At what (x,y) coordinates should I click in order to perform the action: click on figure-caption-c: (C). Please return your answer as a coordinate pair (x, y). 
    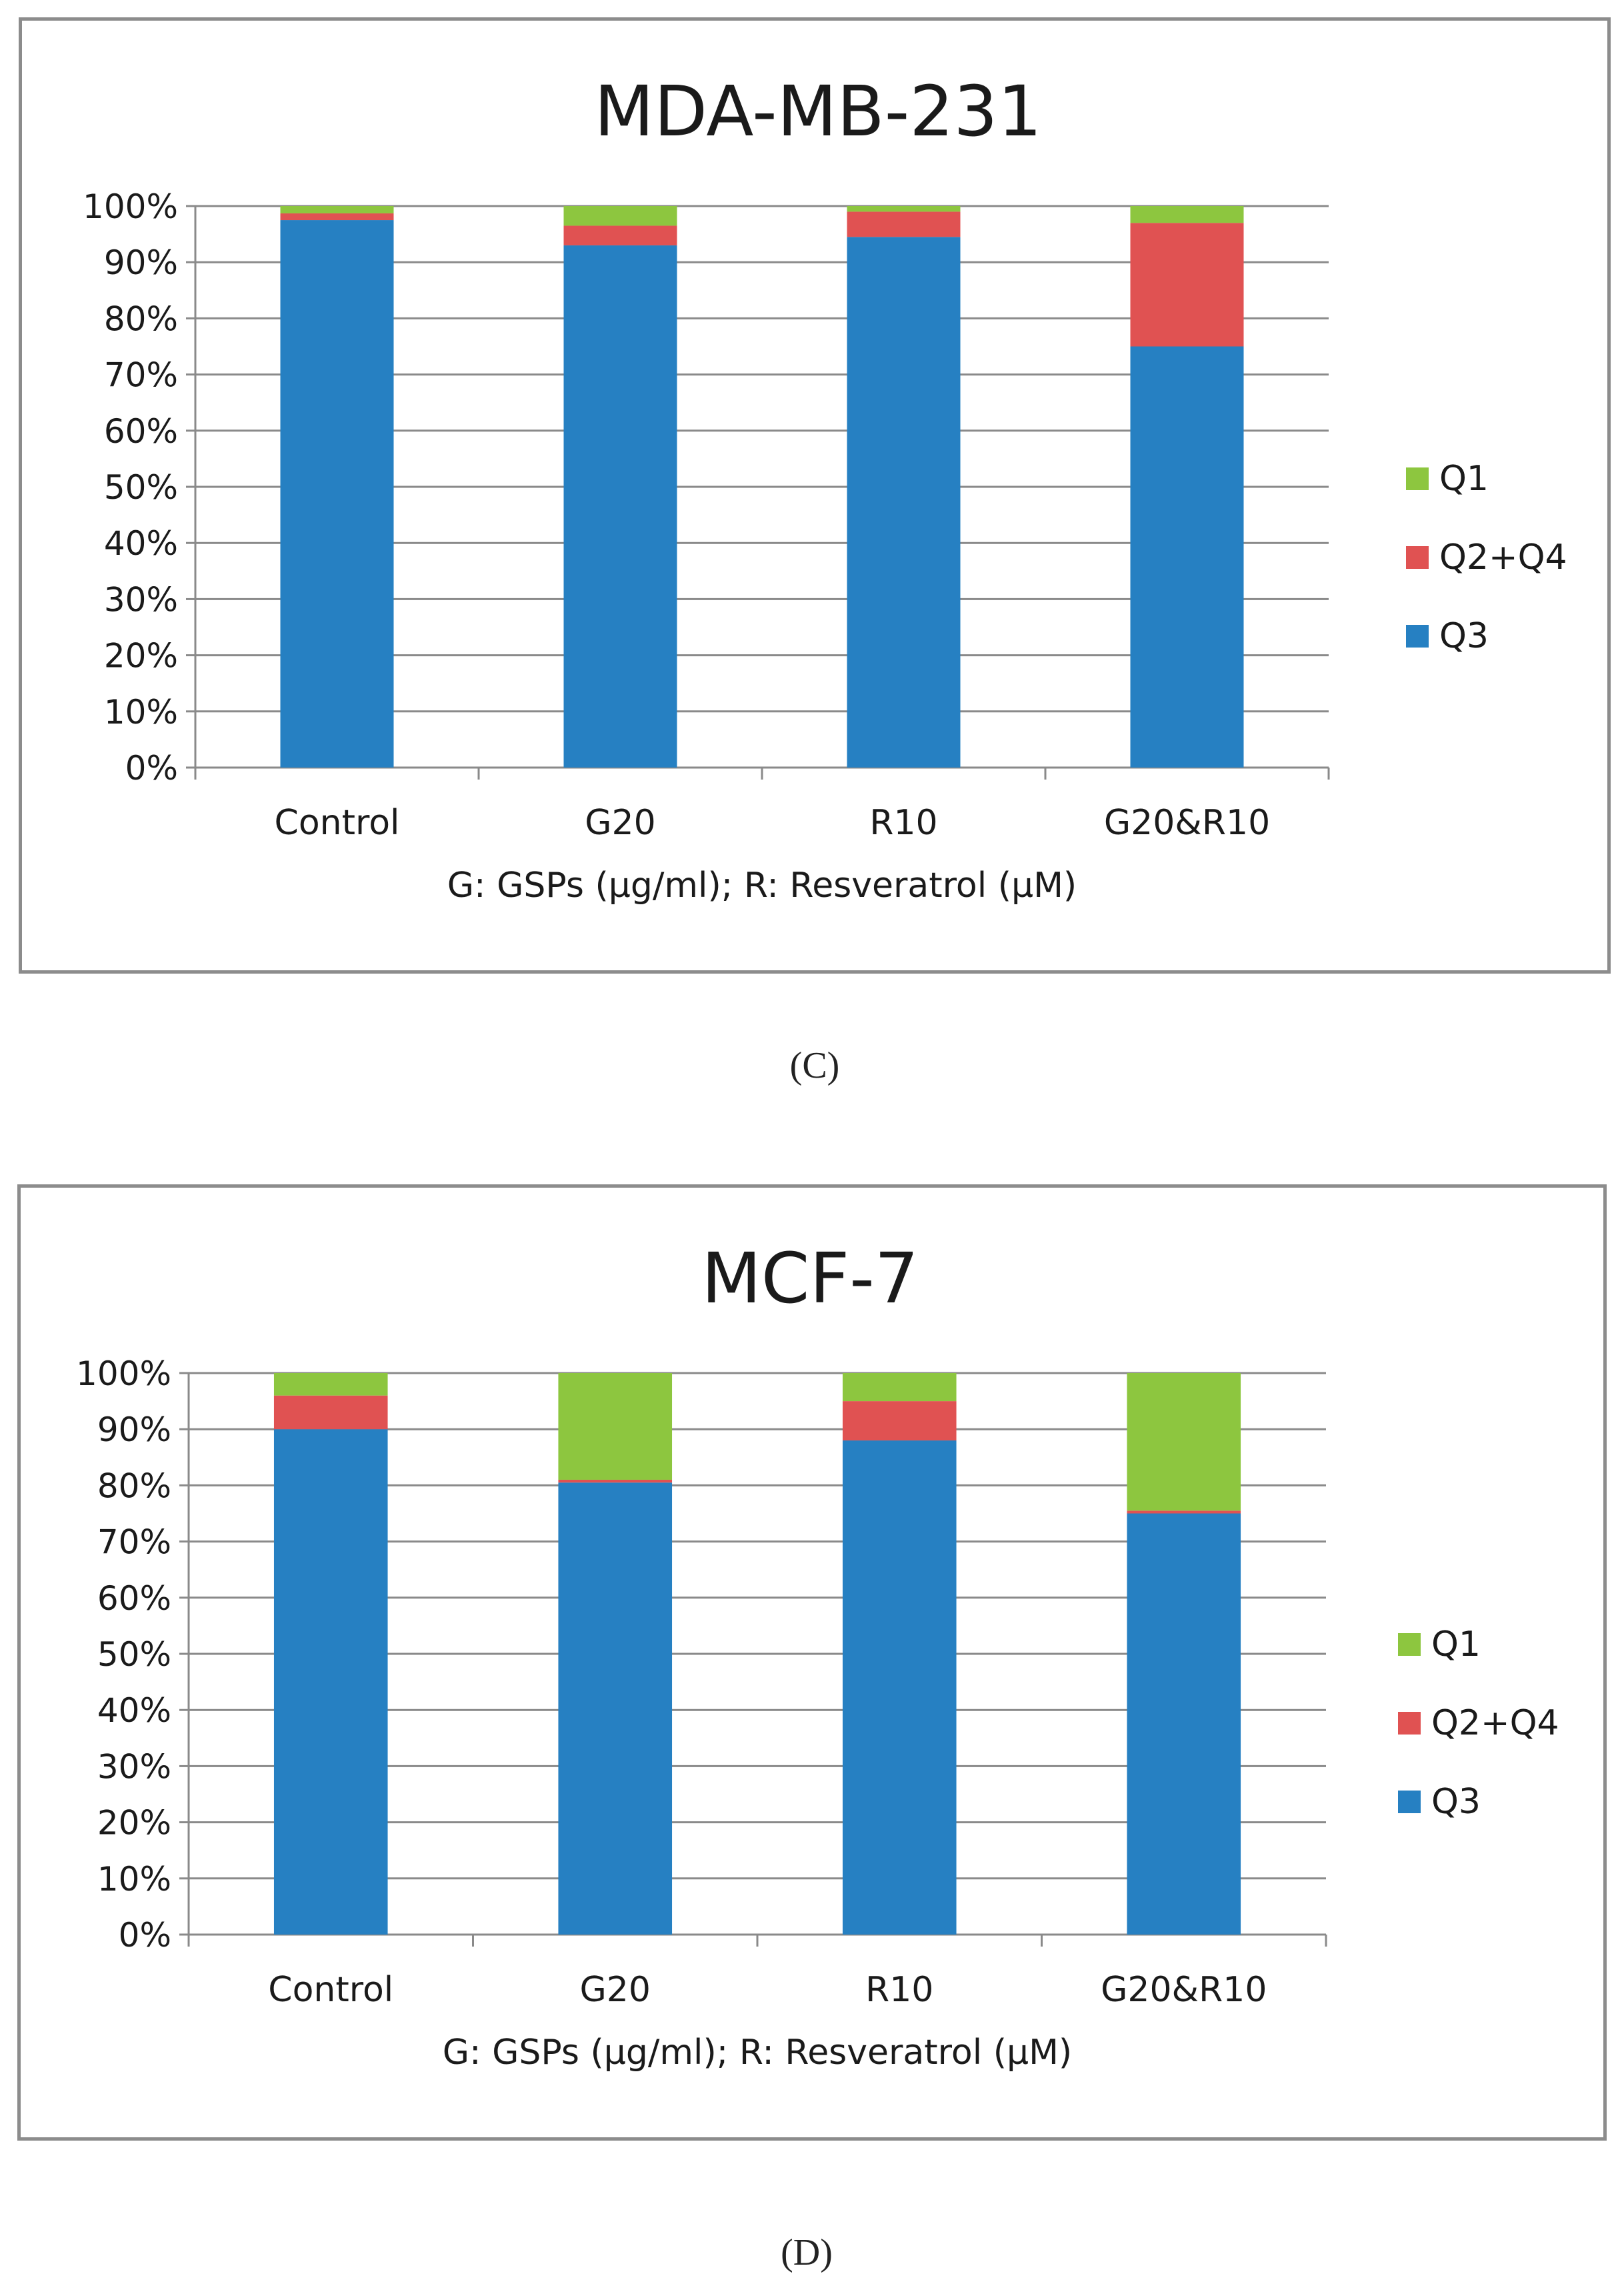
    Looking at the image, I should click on (814, 1065).